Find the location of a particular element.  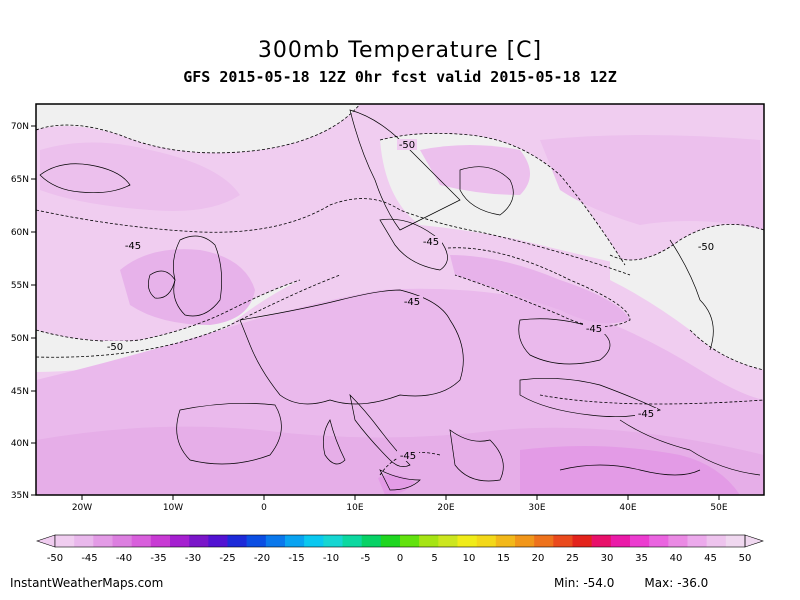

colorbar-tick-label: -25 is located at coordinates (227, 558).